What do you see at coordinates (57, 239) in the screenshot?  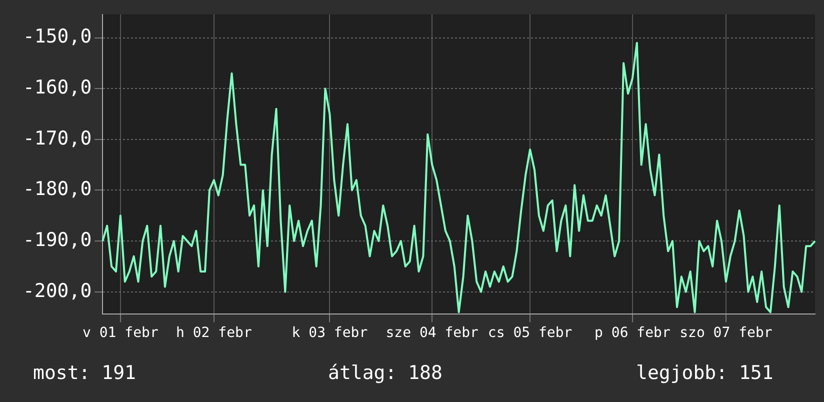 I see `y-tick-label: -190,0` at bounding box center [57, 239].